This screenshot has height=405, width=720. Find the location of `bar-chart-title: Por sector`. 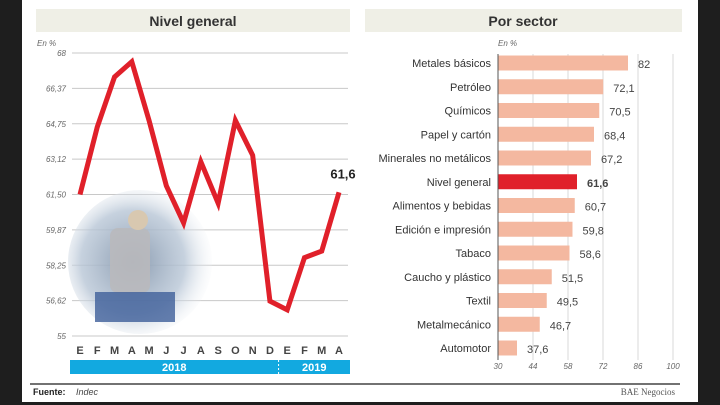

bar-chart-title: Por sector is located at coordinates (523, 21).